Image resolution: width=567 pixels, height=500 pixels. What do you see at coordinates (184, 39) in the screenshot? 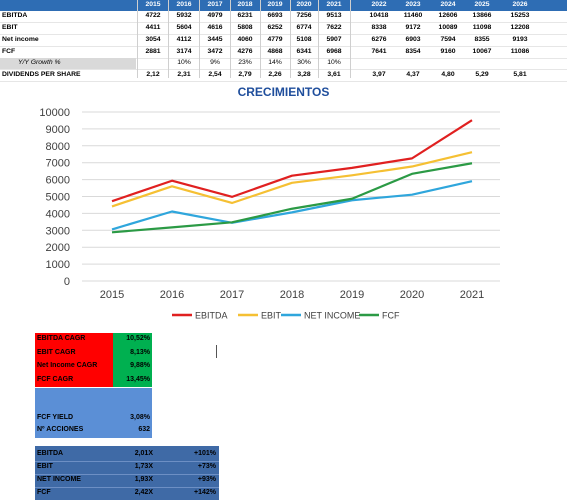
I see `table-cell: 4112` at bounding box center [184, 39].